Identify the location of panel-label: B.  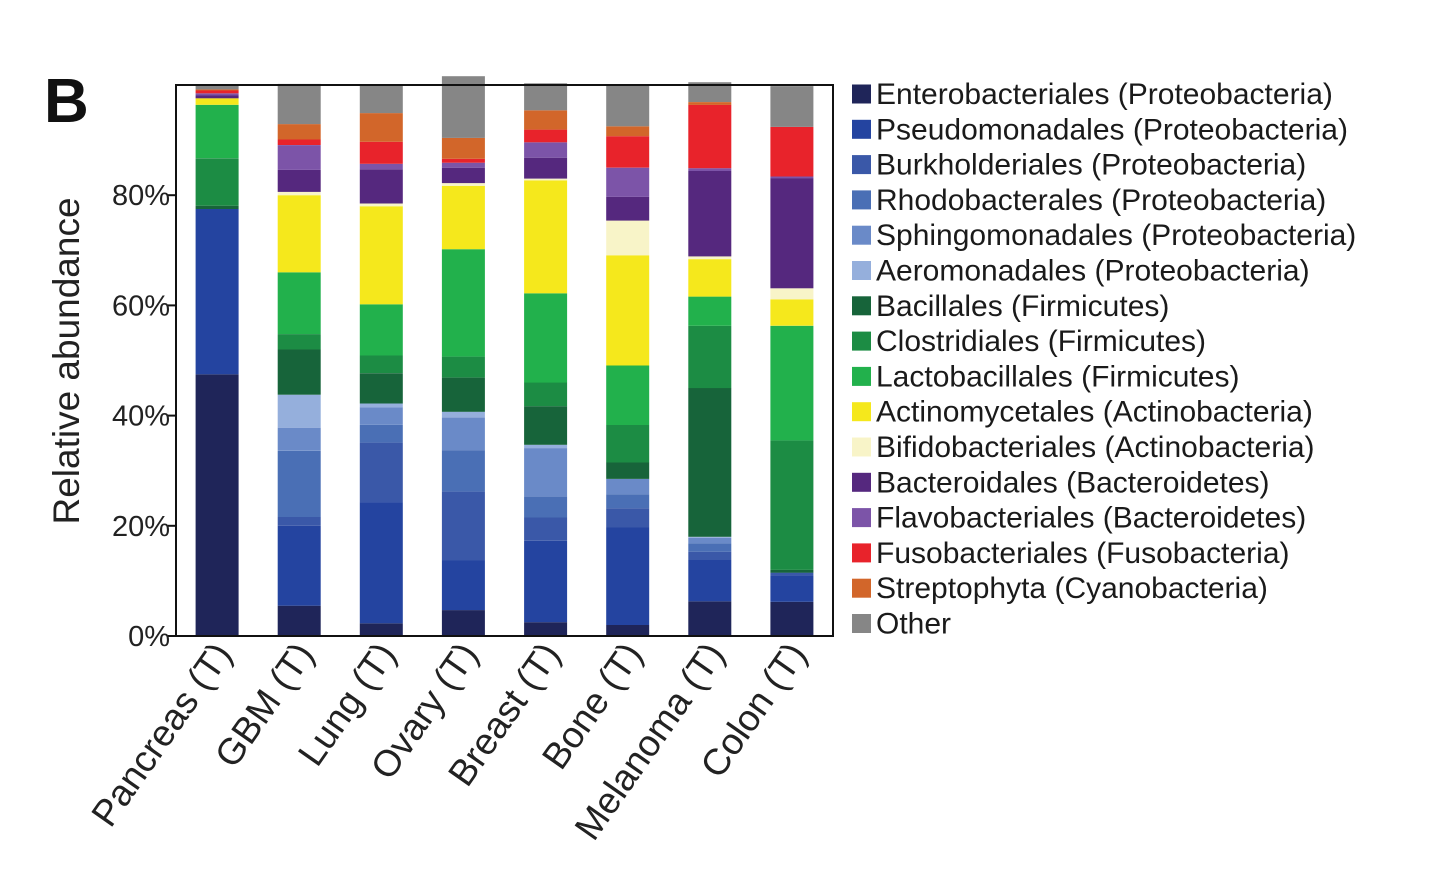
(66, 101).